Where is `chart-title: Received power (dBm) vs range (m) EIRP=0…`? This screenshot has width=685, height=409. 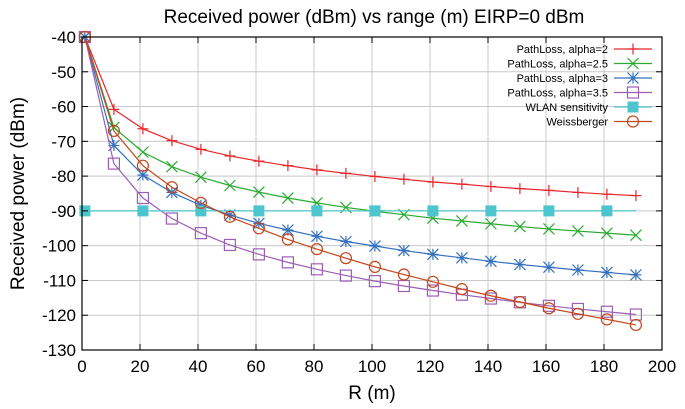 chart-title: Received power (dBm) vs range (m) EIRP=0… is located at coordinates (374, 17).